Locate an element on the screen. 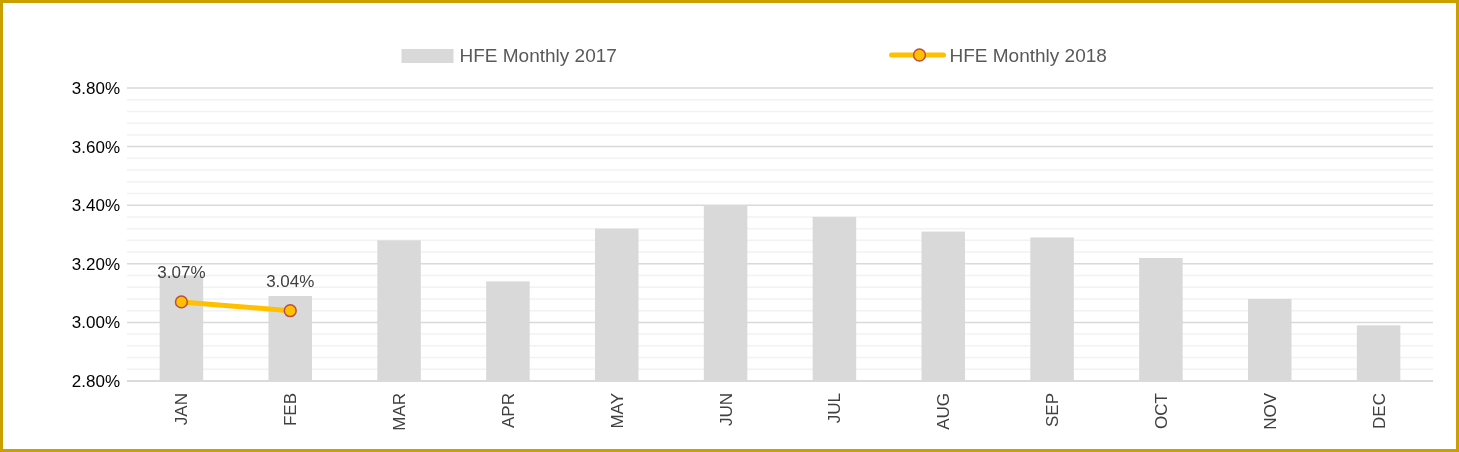 Image resolution: width=1459 pixels, height=452 pixels. x-tick-label: APR is located at coordinates (508, 410).